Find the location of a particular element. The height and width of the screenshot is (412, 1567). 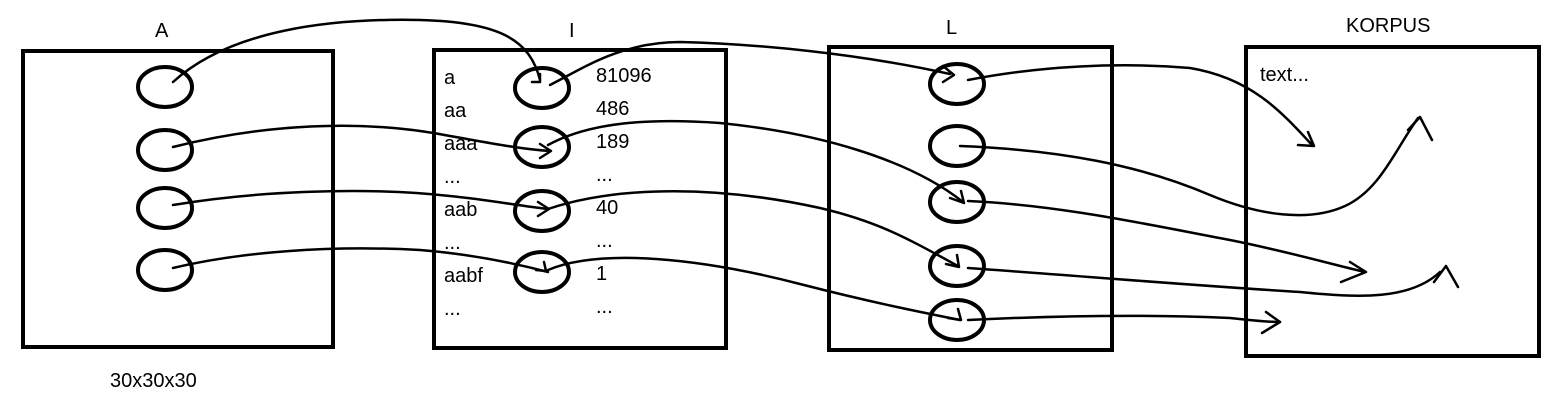

index-word: aabf is located at coordinates (463, 276).